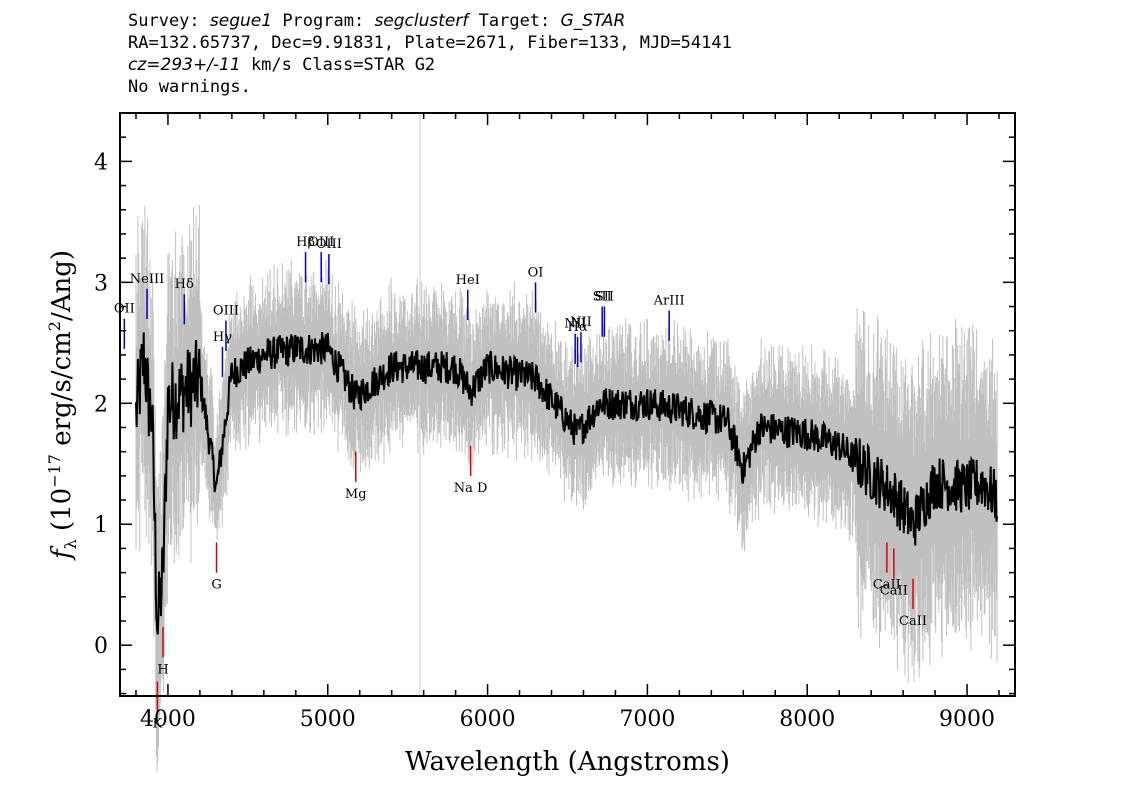 The height and width of the screenshot is (810, 1134). Describe the element at coordinates (471, 488) in the screenshot. I see `absorption-line-label: Na D` at that location.